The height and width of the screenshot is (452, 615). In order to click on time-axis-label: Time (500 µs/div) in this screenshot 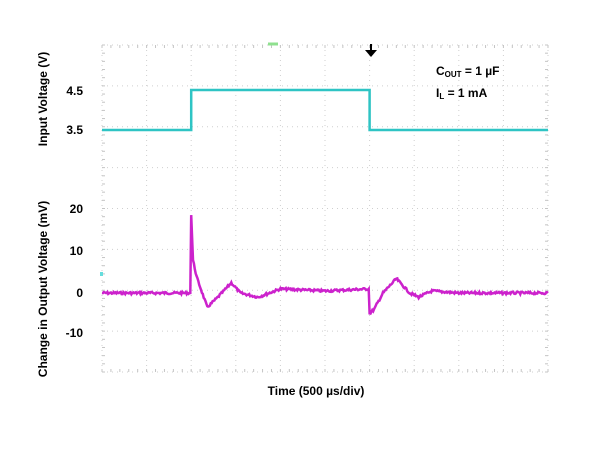, I will do `click(316, 391)`.